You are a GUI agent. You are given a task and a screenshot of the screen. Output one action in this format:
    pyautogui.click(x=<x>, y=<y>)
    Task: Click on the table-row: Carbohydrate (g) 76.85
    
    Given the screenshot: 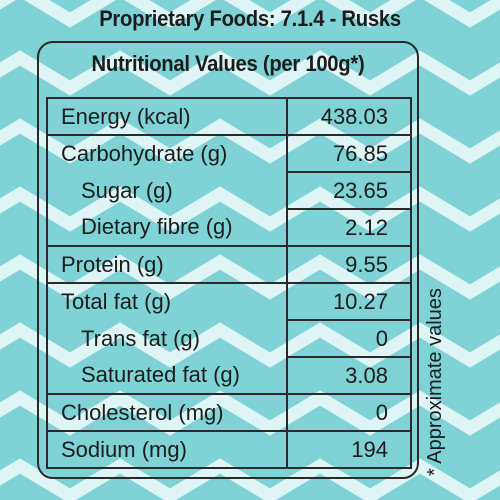 What is the action you would take?
    pyautogui.click(x=229, y=153)
    